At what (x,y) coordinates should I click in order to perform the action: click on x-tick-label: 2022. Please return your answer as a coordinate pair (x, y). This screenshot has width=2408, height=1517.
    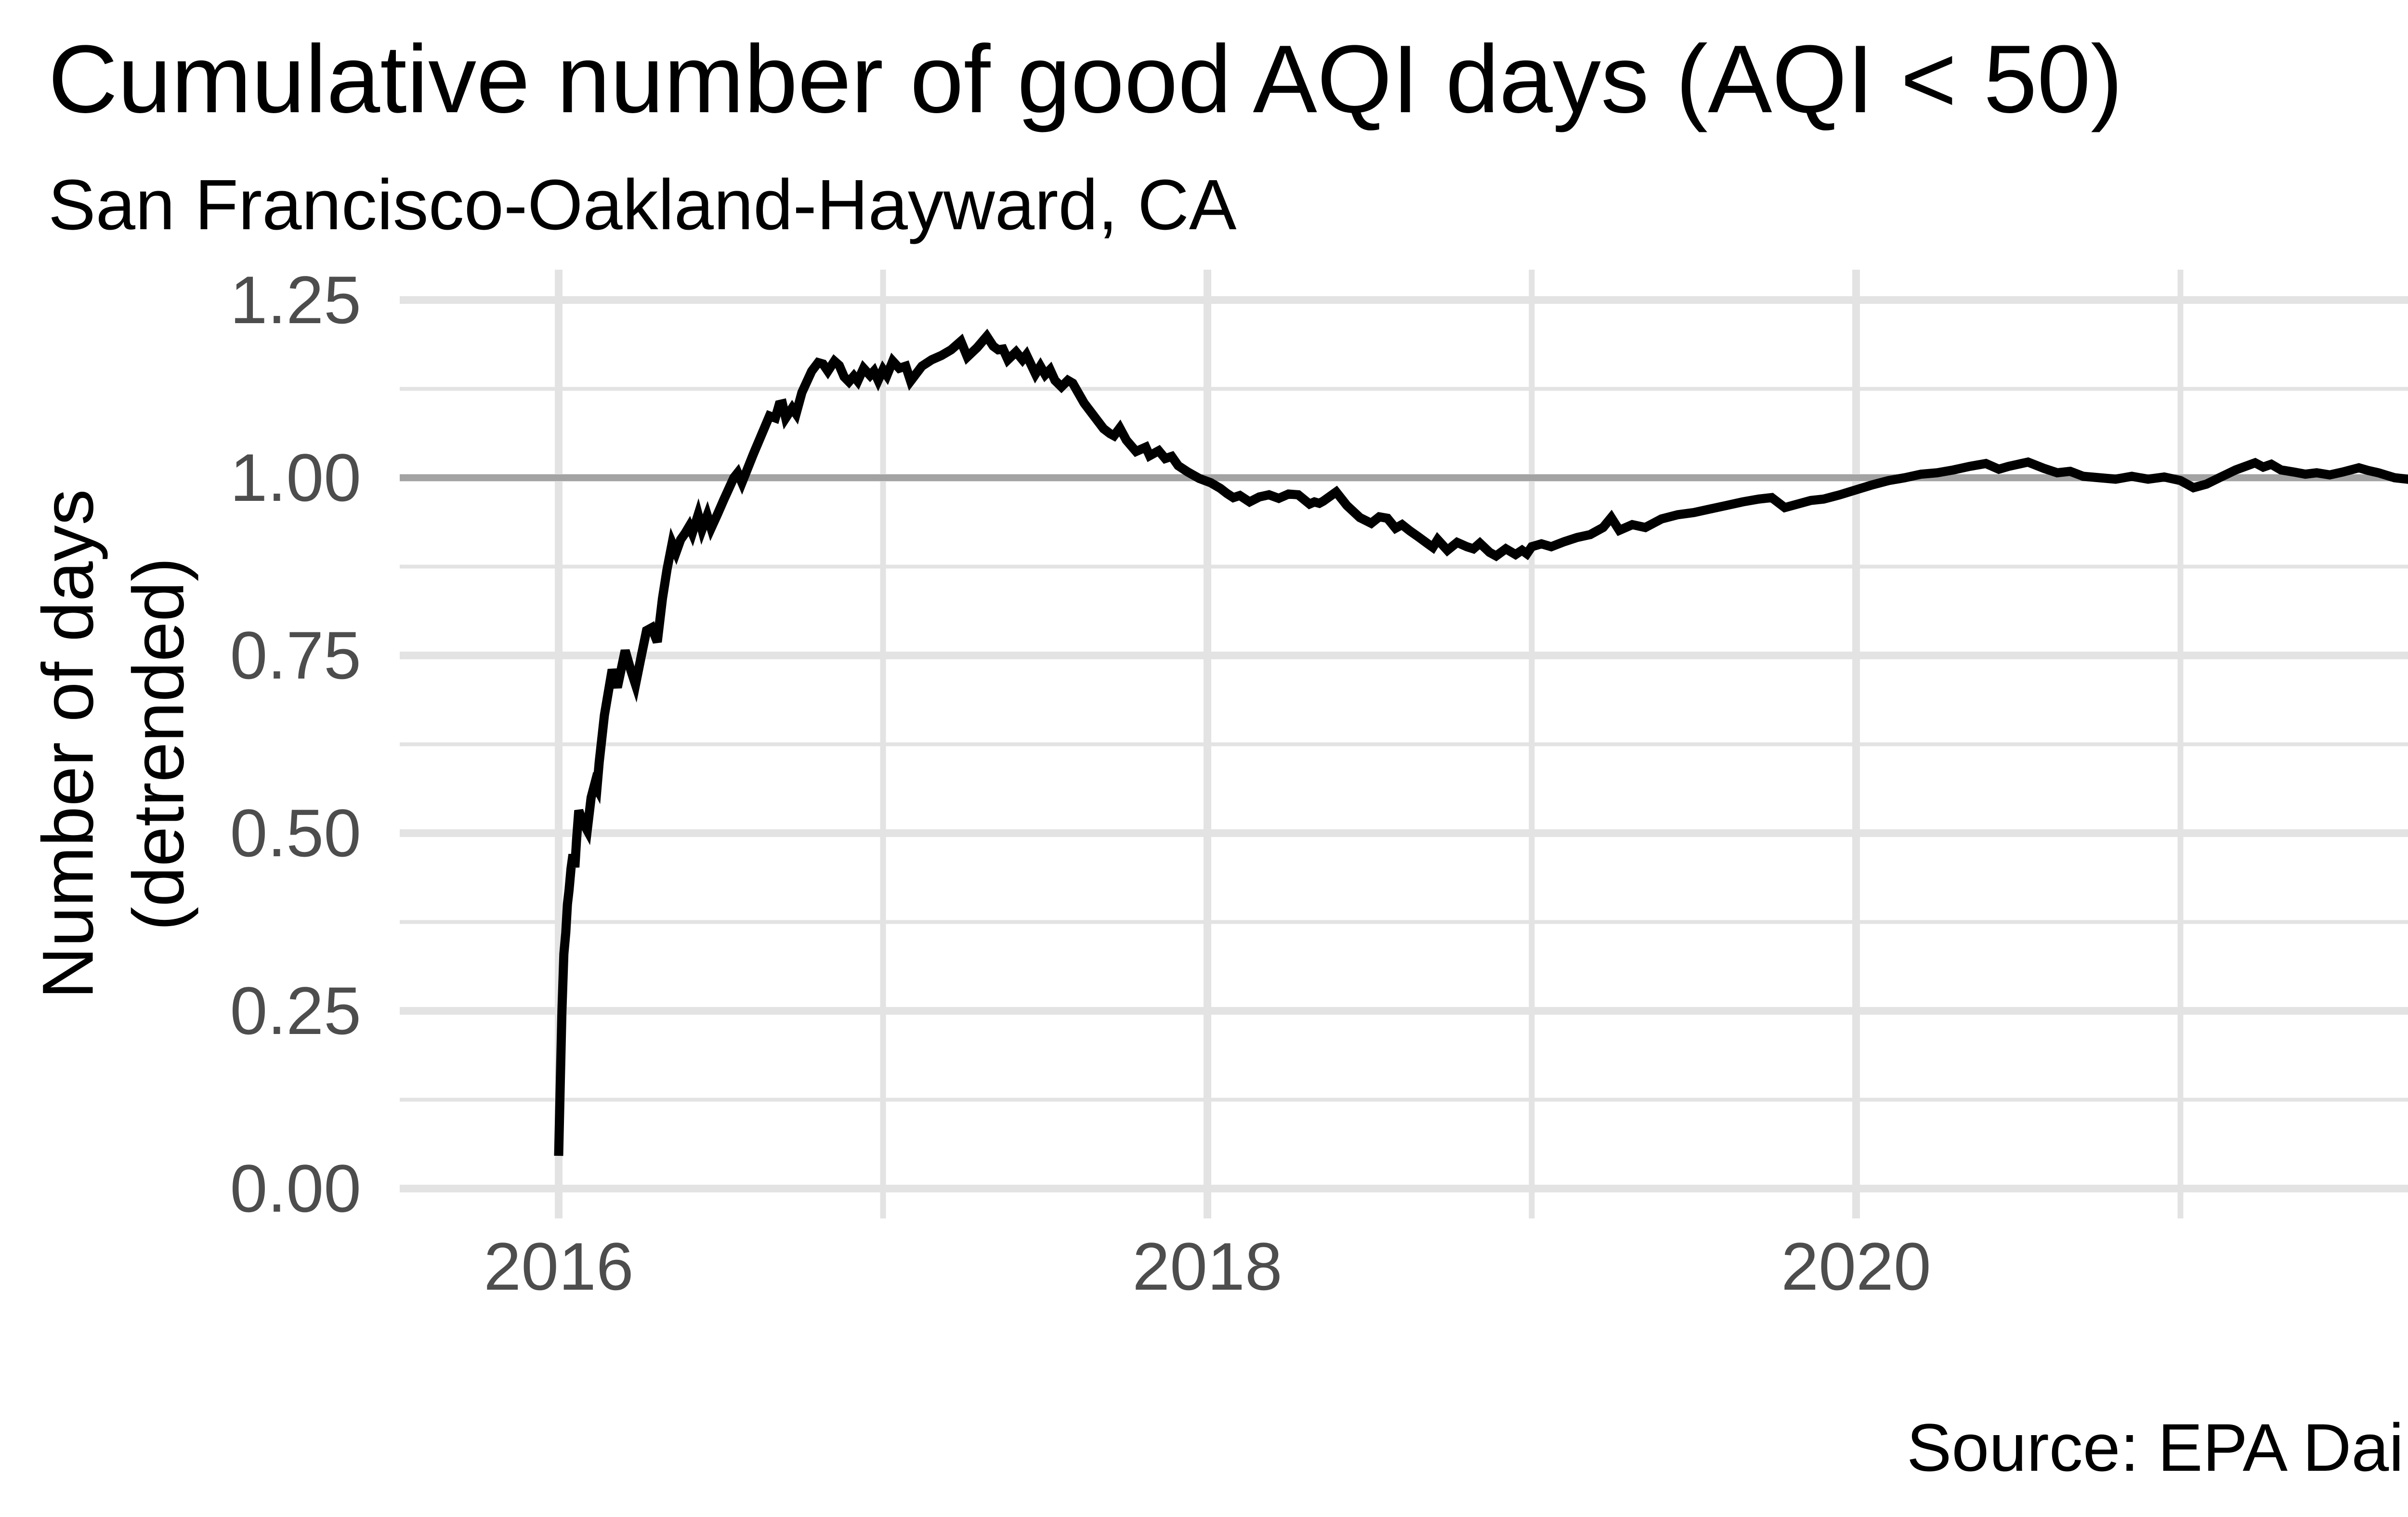
    Looking at the image, I should click on (2384, 1266).